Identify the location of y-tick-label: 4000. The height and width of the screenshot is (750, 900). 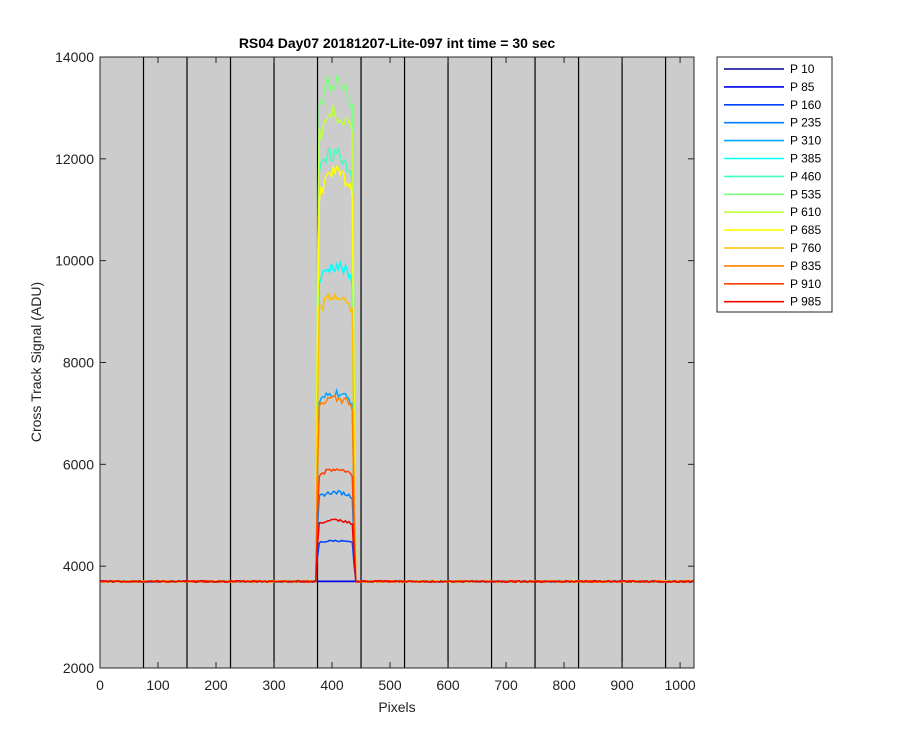
(78, 566).